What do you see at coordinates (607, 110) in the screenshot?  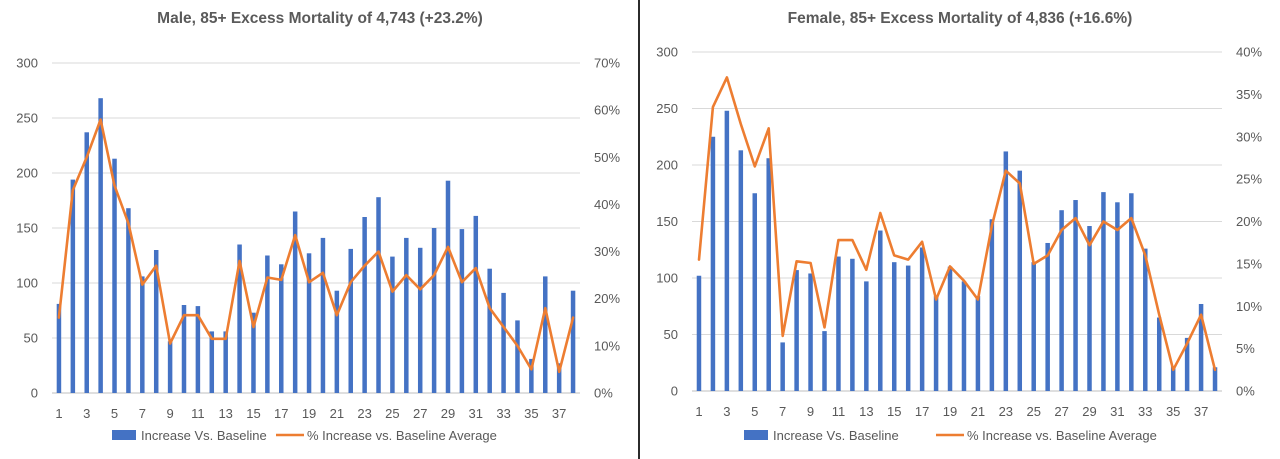 I see `y2-tick-label: 60%` at bounding box center [607, 110].